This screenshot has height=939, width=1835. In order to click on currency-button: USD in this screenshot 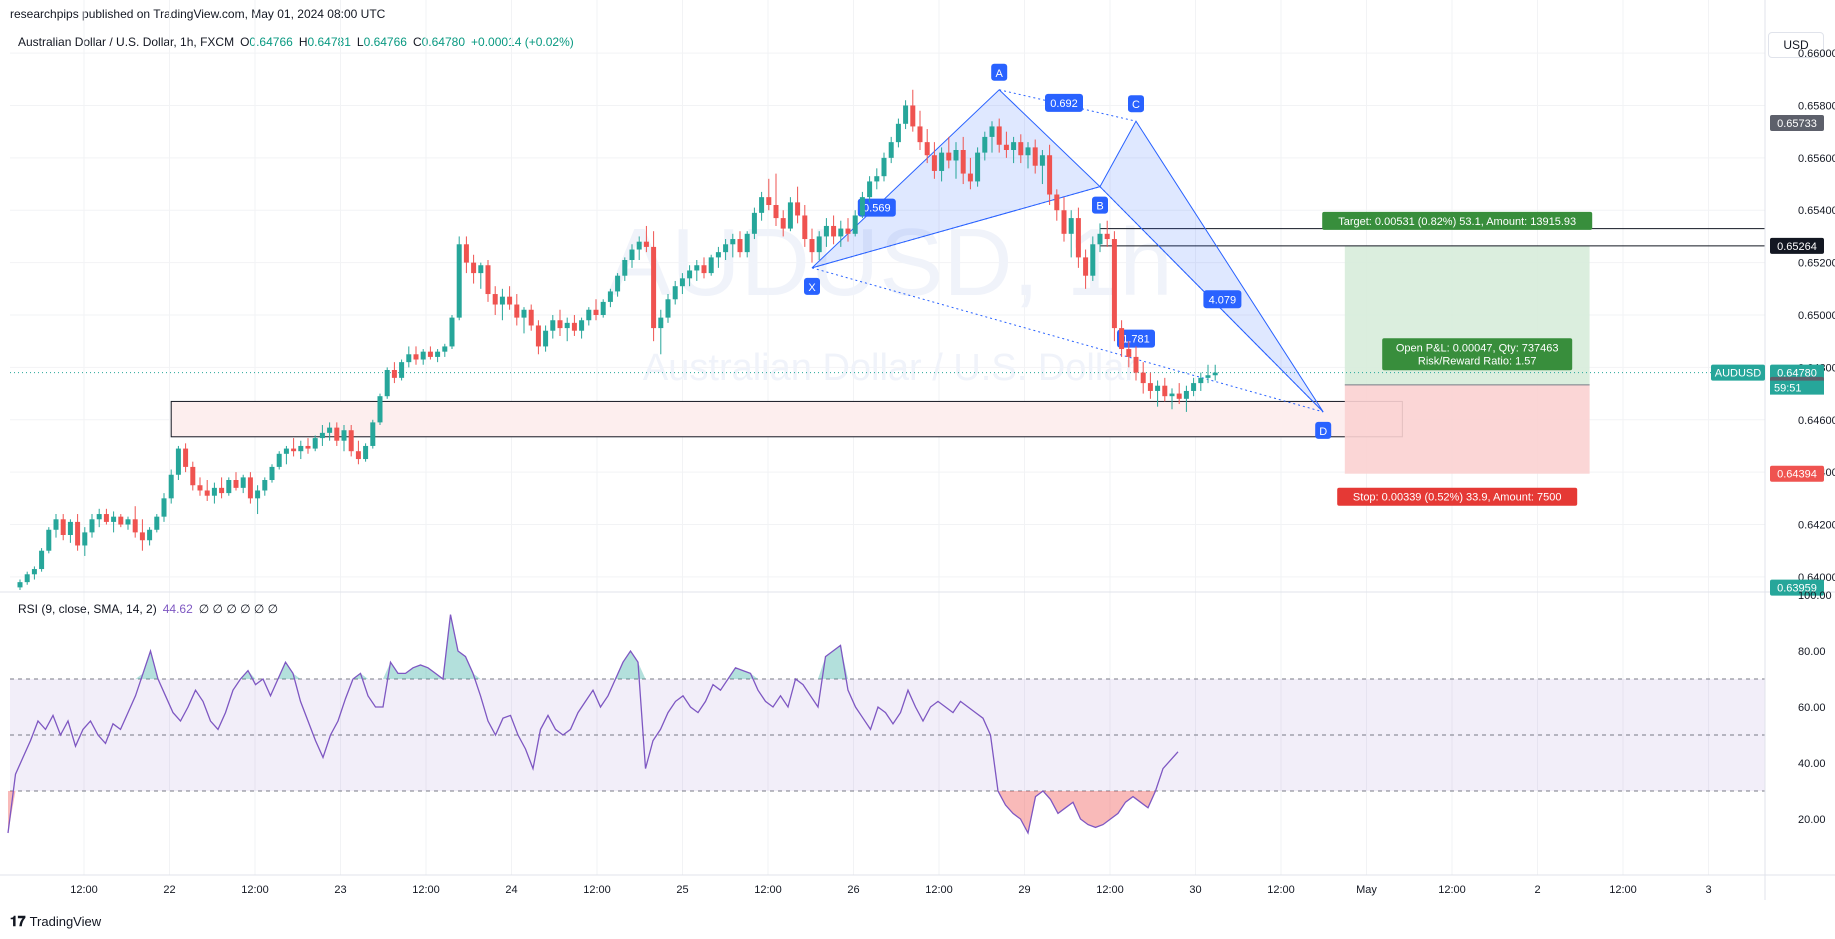, I will do `click(1796, 45)`.